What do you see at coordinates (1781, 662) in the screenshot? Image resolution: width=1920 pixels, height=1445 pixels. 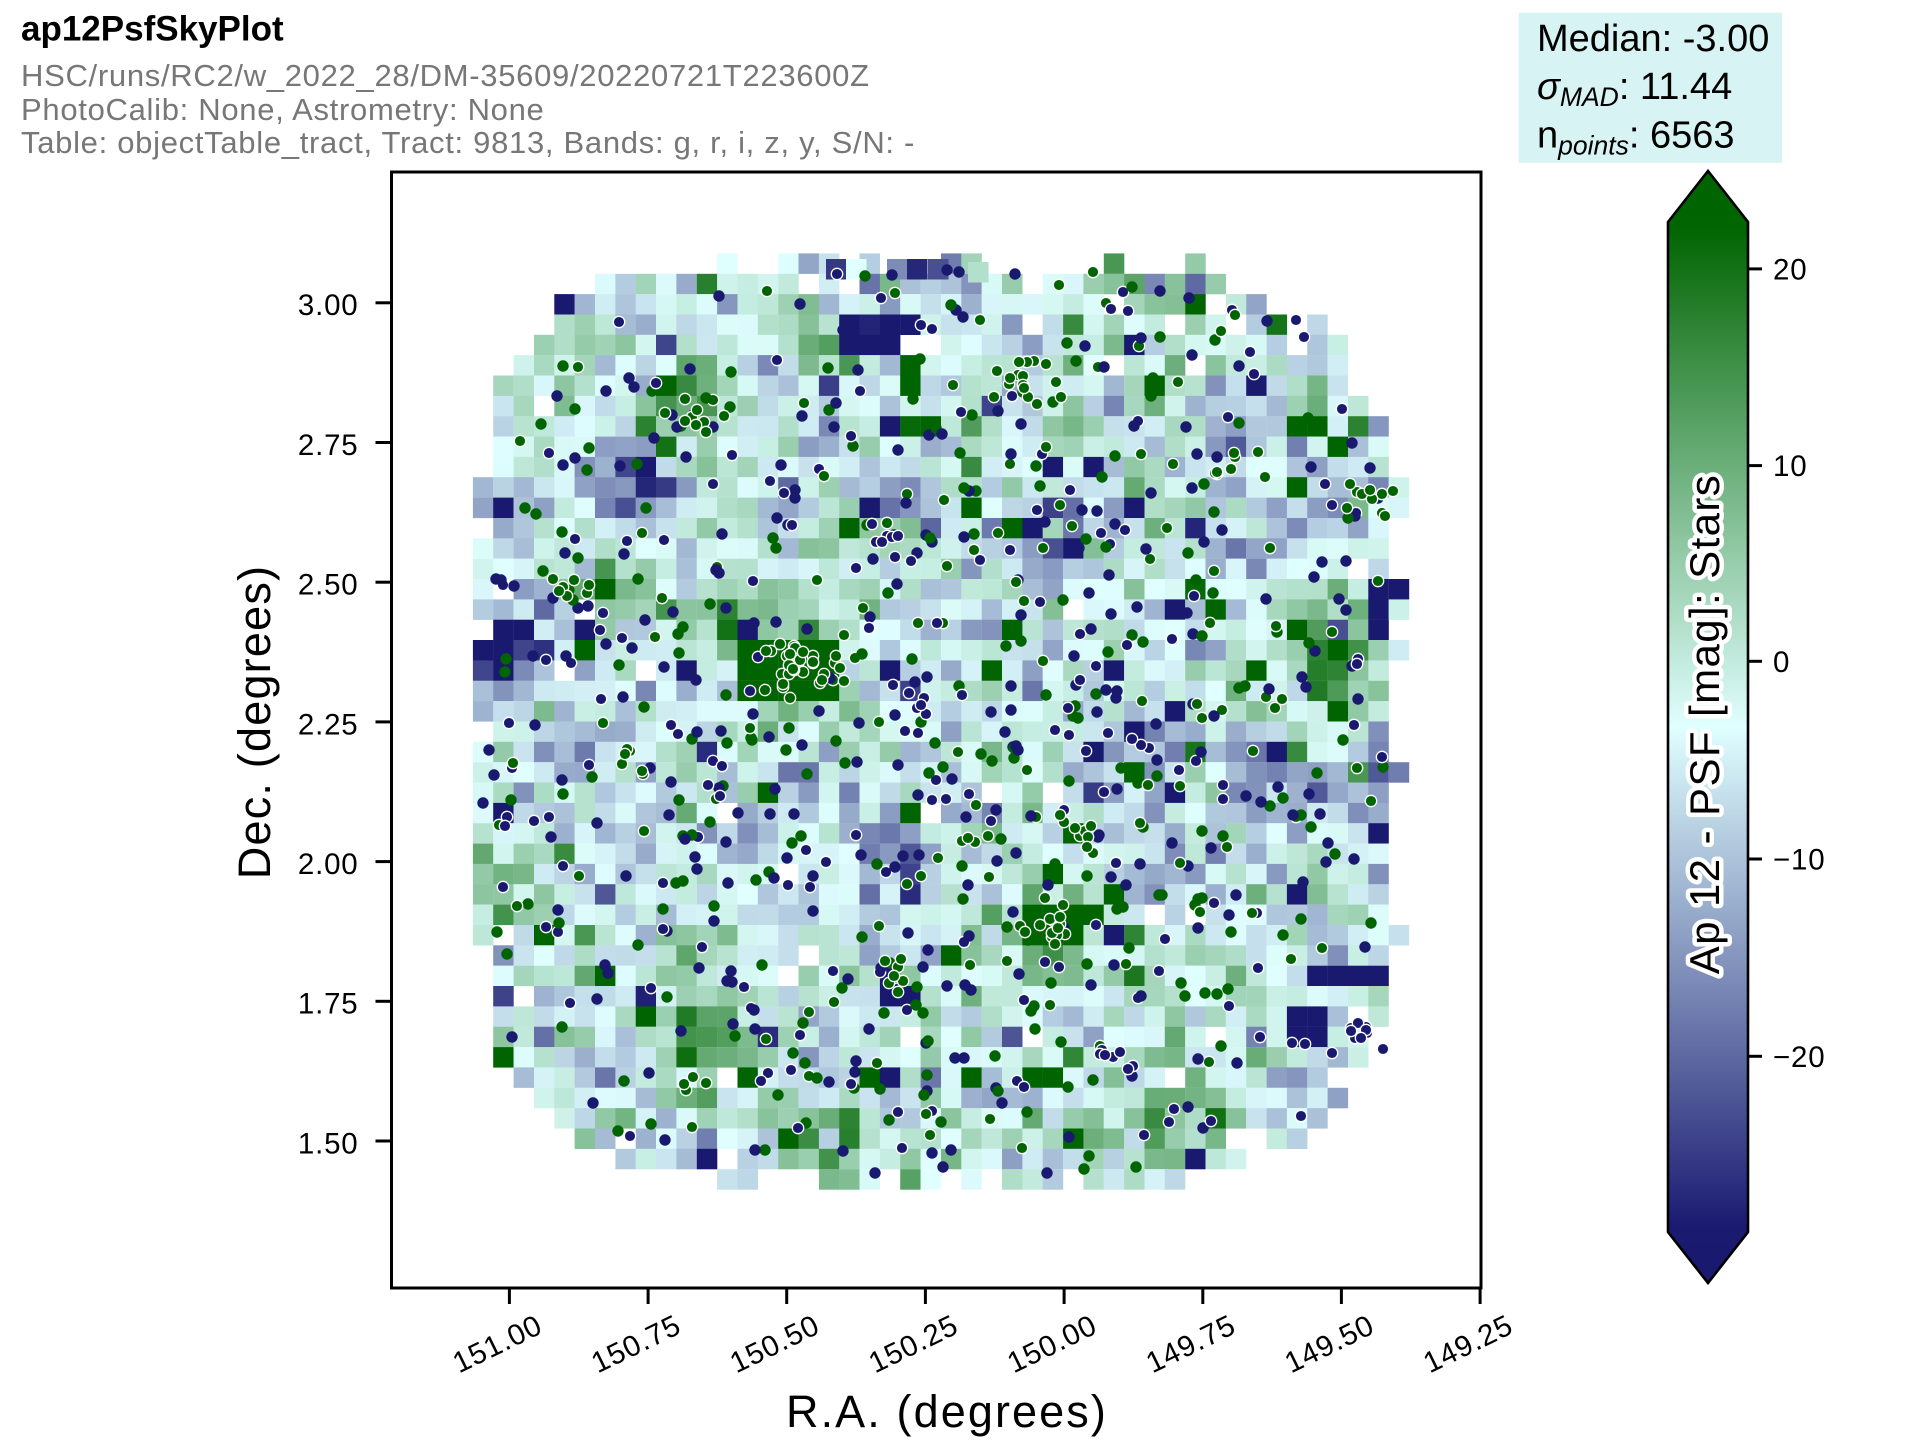 I see `svg-text: 0` at bounding box center [1781, 662].